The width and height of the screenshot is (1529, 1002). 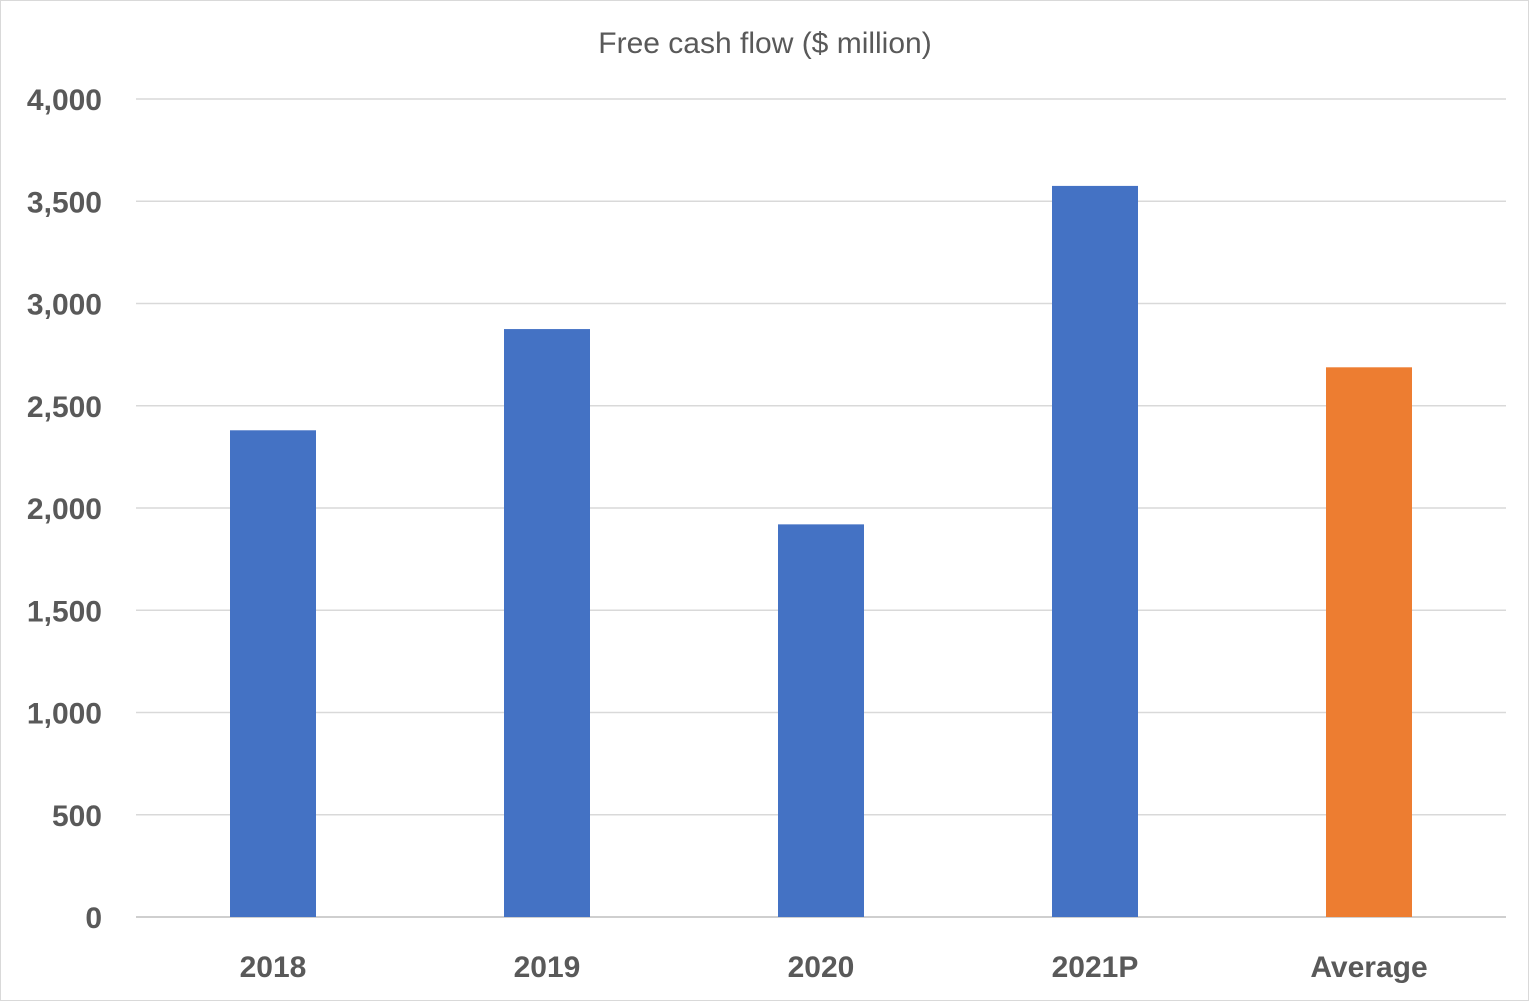 What do you see at coordinates (273, 967) in the screenshot?
I see `x-category-label: 2018` at bounding box center [273, 967].